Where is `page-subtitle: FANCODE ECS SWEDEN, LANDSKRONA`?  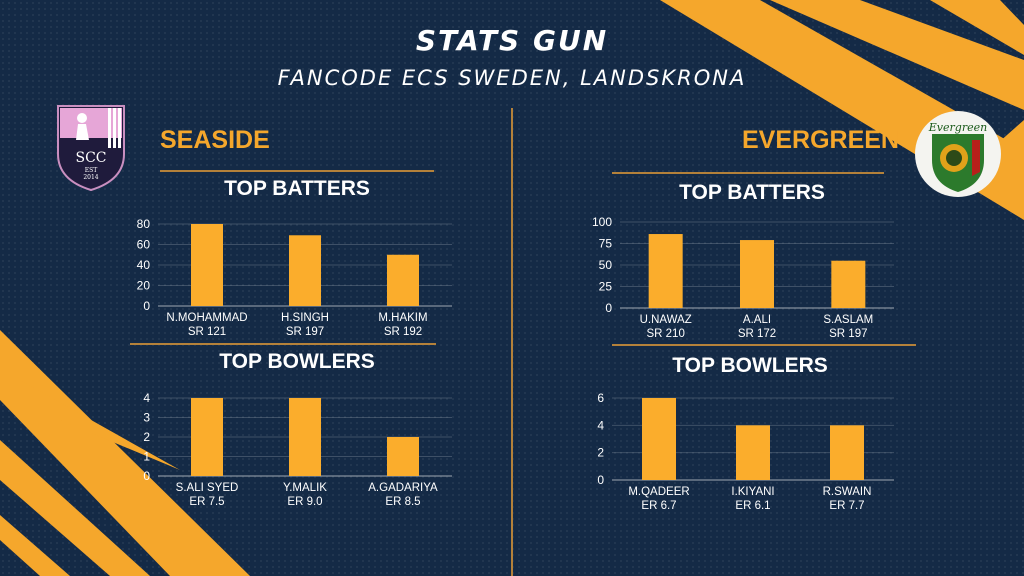
page-subtitle: FANCODE ECS SWEDEN, LANDSKRONA is located at coordinates (512, 78).